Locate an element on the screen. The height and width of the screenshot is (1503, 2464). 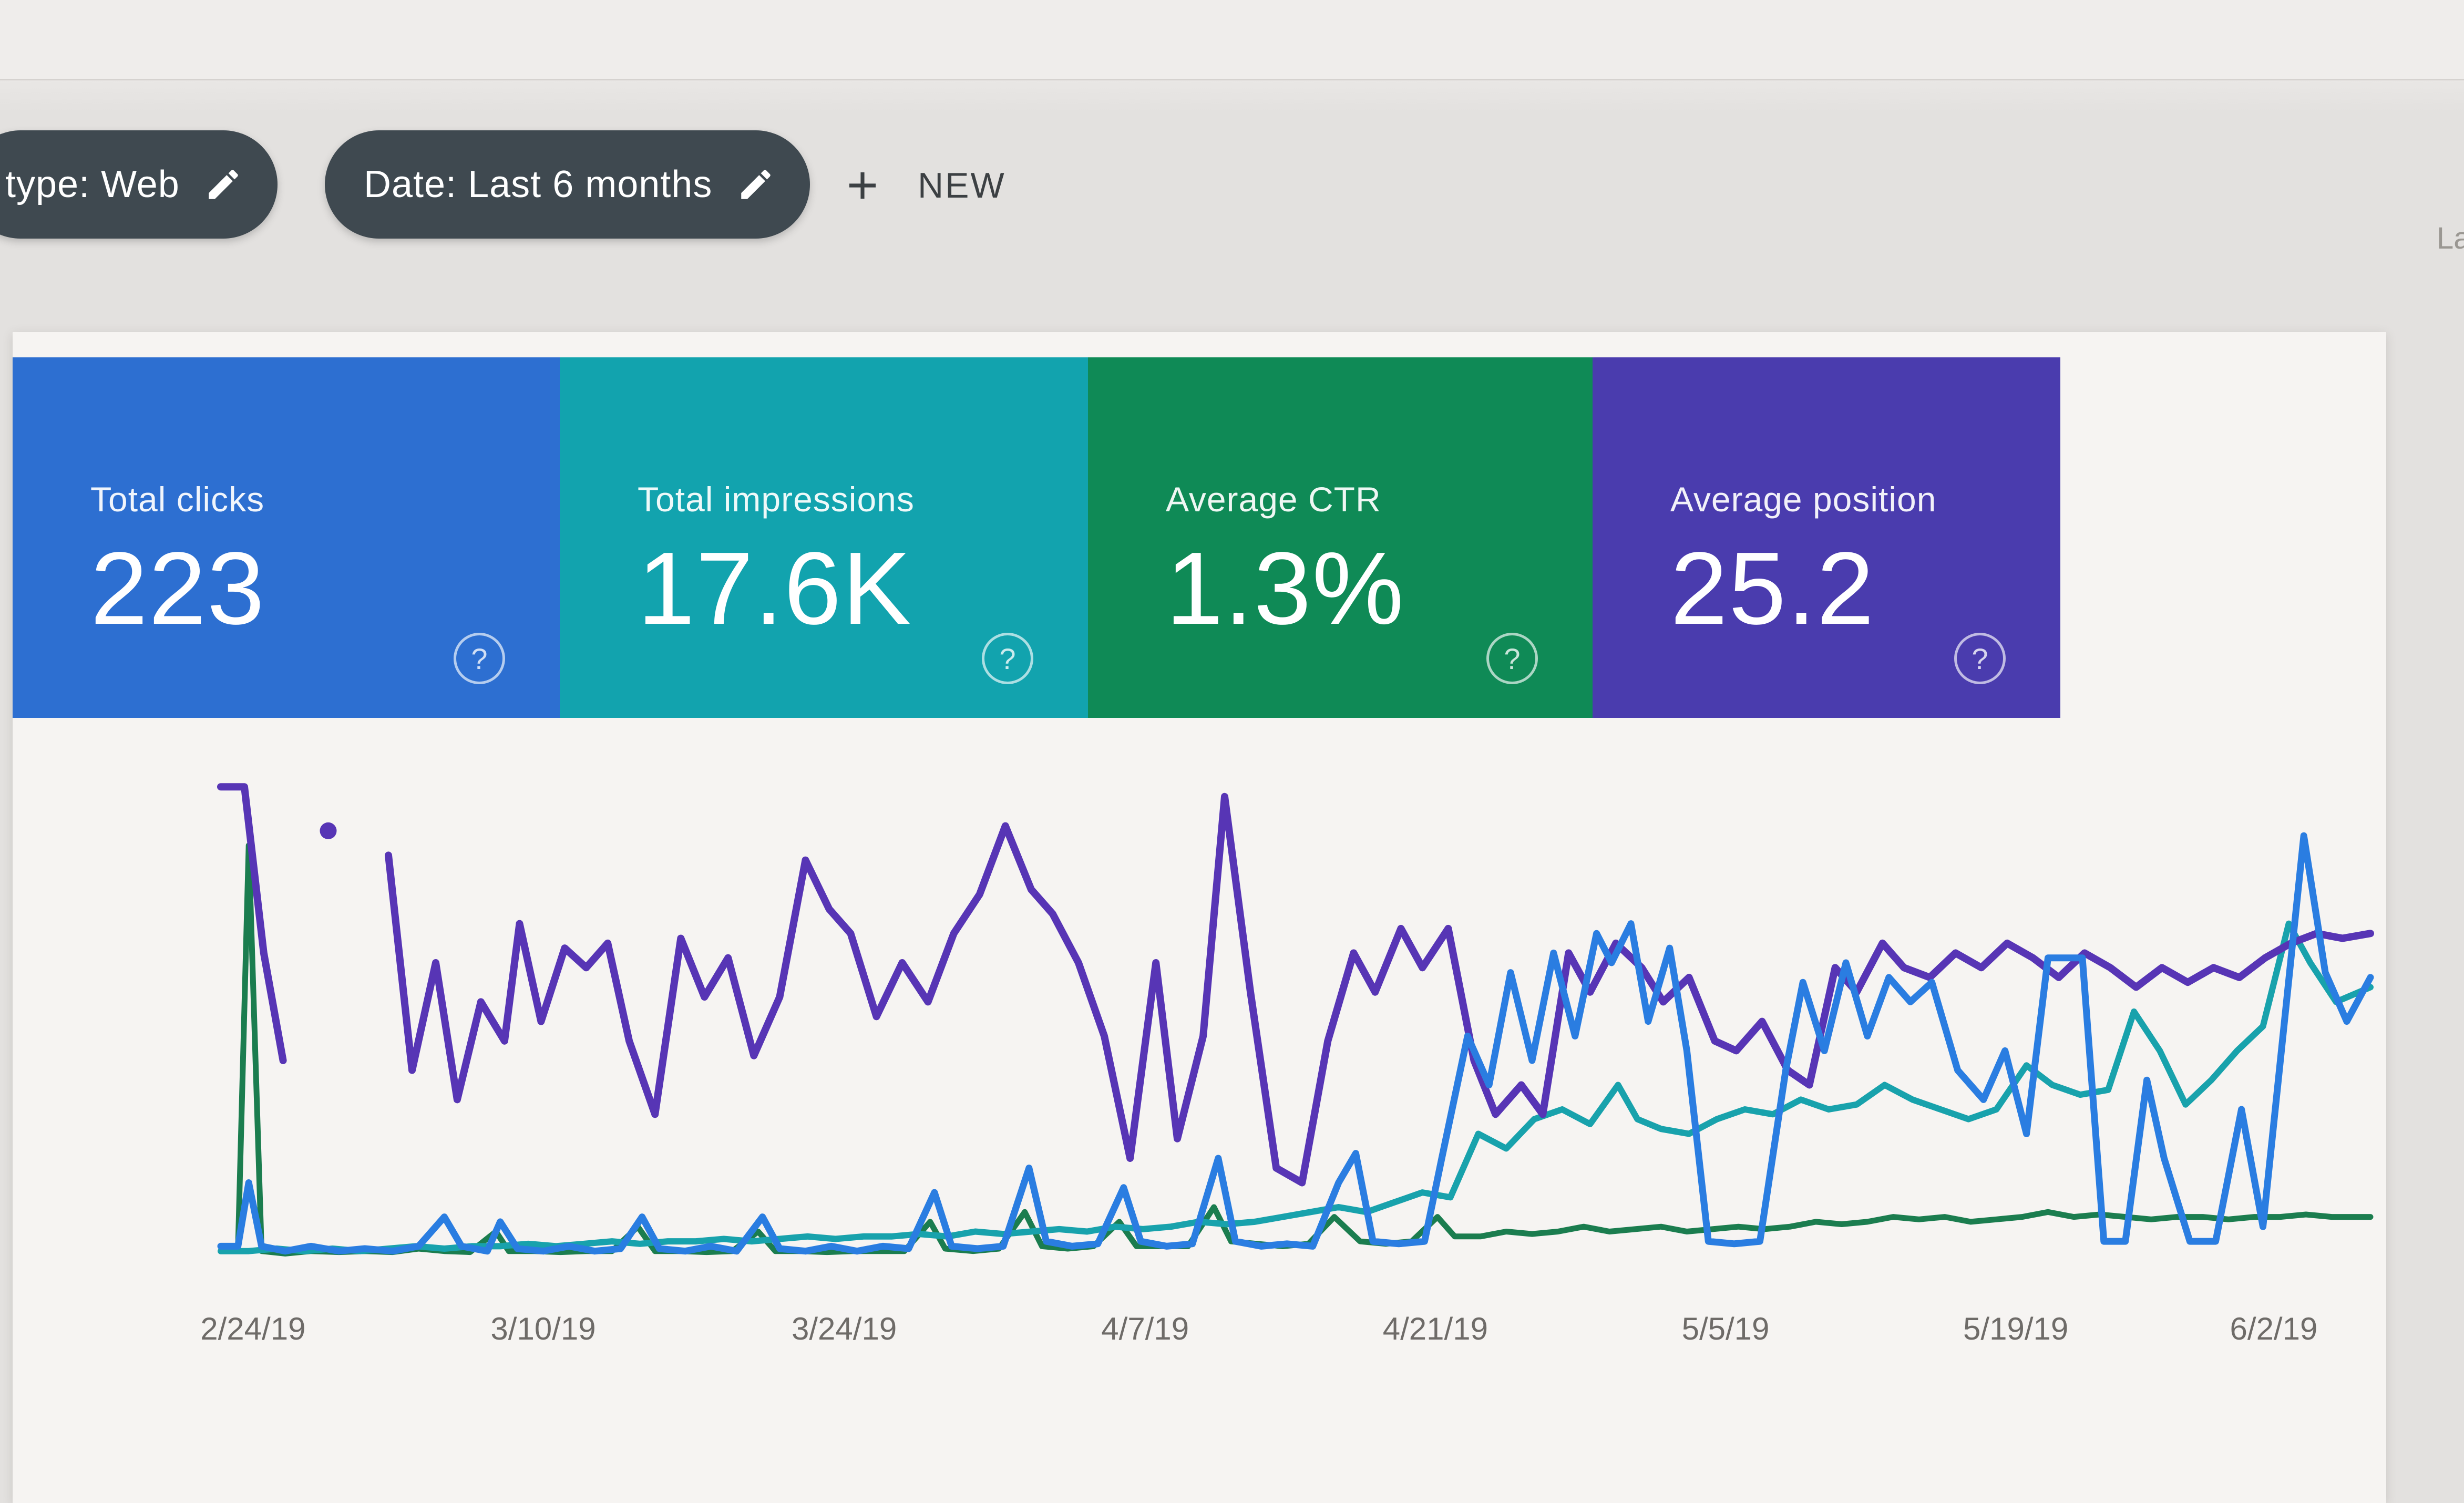
screen-bezel-strip is located at coordinates (1232, 40).